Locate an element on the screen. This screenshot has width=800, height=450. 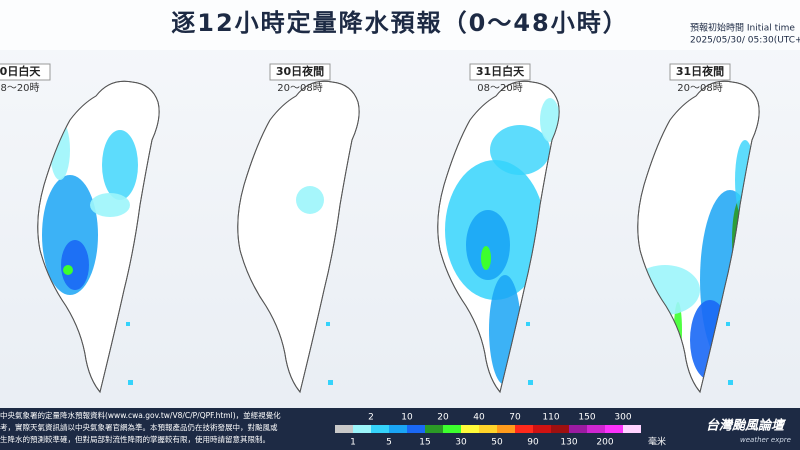
init-time: 2025/05/30/ 05:30(UTC+8 is located at coordinates (745, 41).